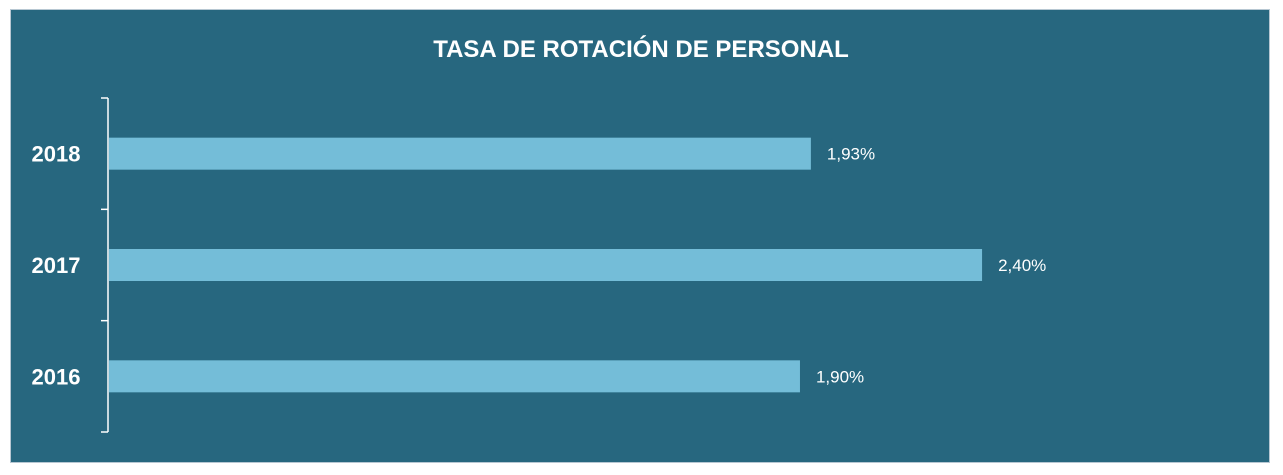  Describe the element at coordinates (460, 153) in the screenshot. I see `bar-2018` at that location.